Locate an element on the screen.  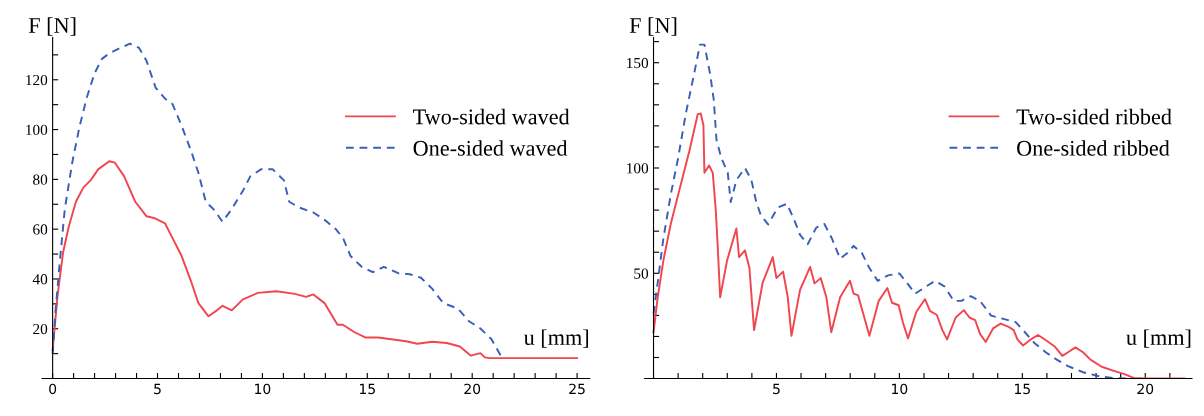
legend-label: Two-sided ribbed is located at coordinates (1094, 116).